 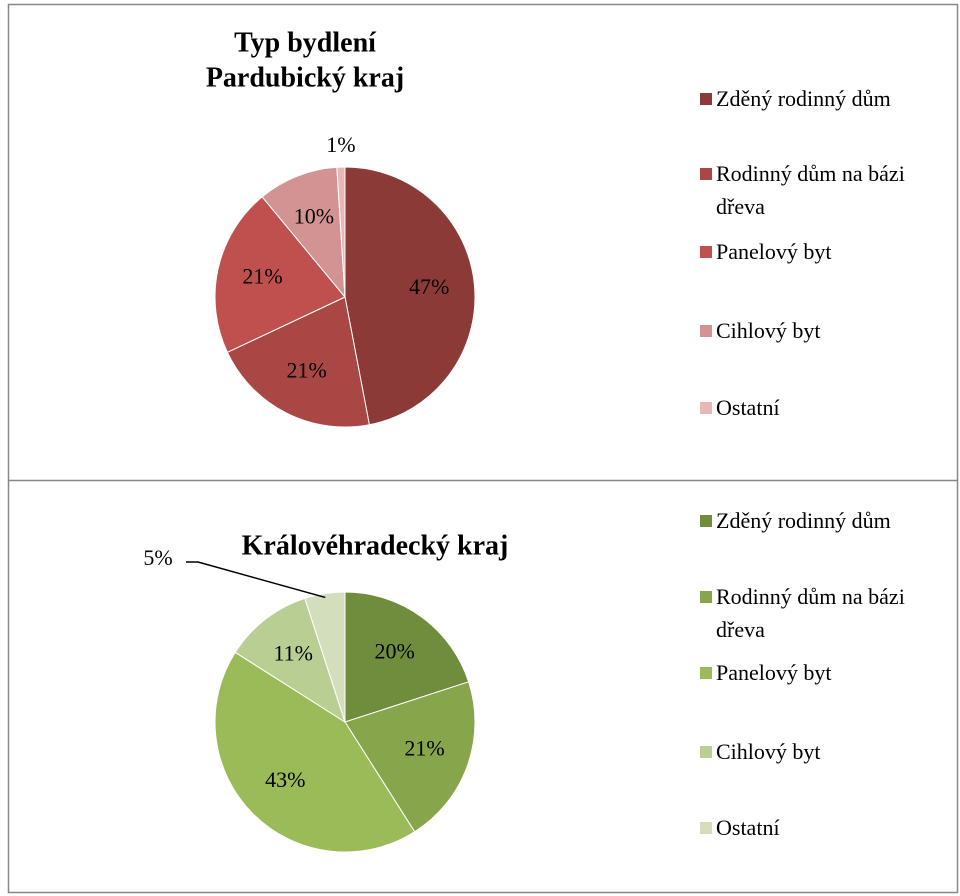 I want to click on data-label: 47%, so click(x=429, y=286).